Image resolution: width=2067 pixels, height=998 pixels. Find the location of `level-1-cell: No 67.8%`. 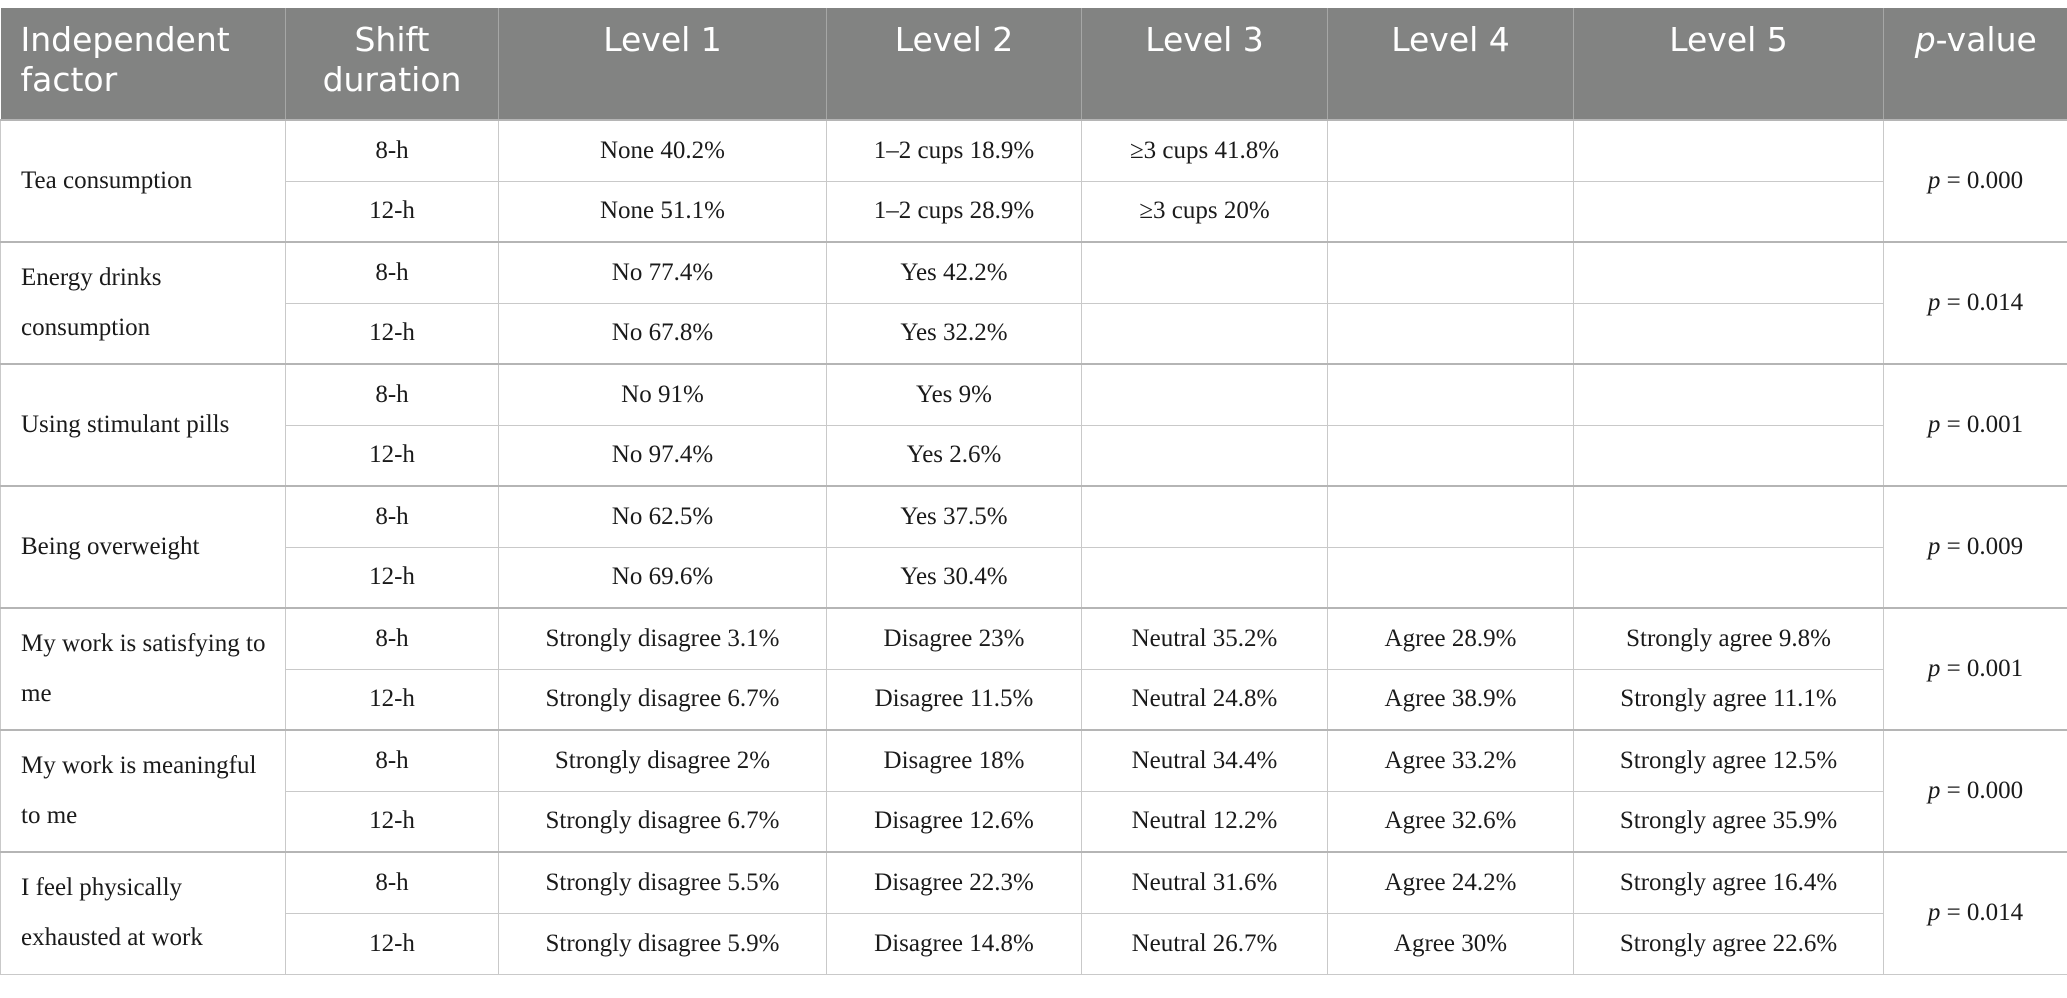

level-1-cell: No 67.8% is located at coordinates (662, 333).